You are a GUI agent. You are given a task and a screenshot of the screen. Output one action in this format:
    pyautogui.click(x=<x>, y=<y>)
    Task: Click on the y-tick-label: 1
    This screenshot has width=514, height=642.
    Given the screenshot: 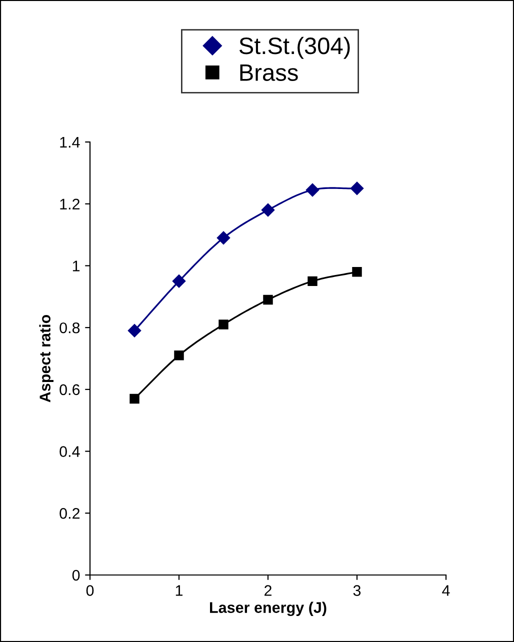 What is the action you would take?
    pyautogui.click(x=76, y=266)
    